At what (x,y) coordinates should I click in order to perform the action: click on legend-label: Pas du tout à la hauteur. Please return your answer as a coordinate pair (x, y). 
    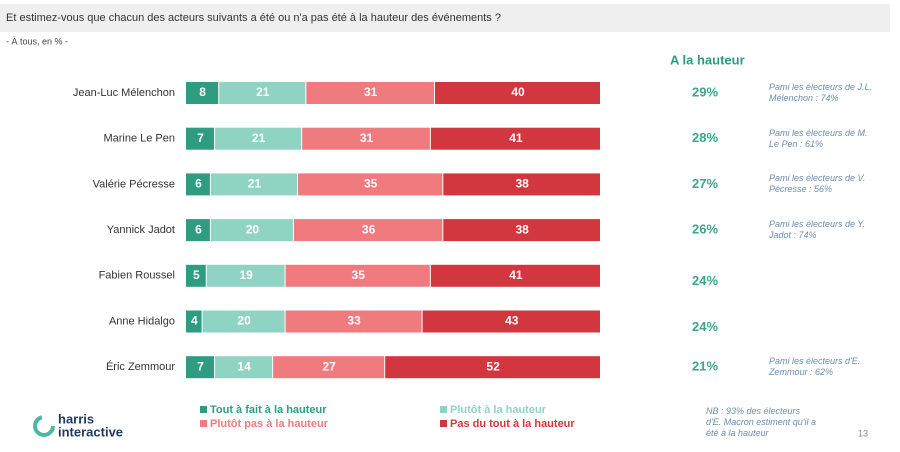
    Looking at the image, I should click on (512, 424).